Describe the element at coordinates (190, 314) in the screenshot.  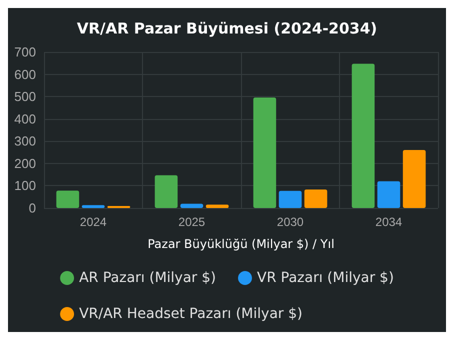
I see `legend-label: VR/AR Headset Pazarı (Milyar $)` at that location.